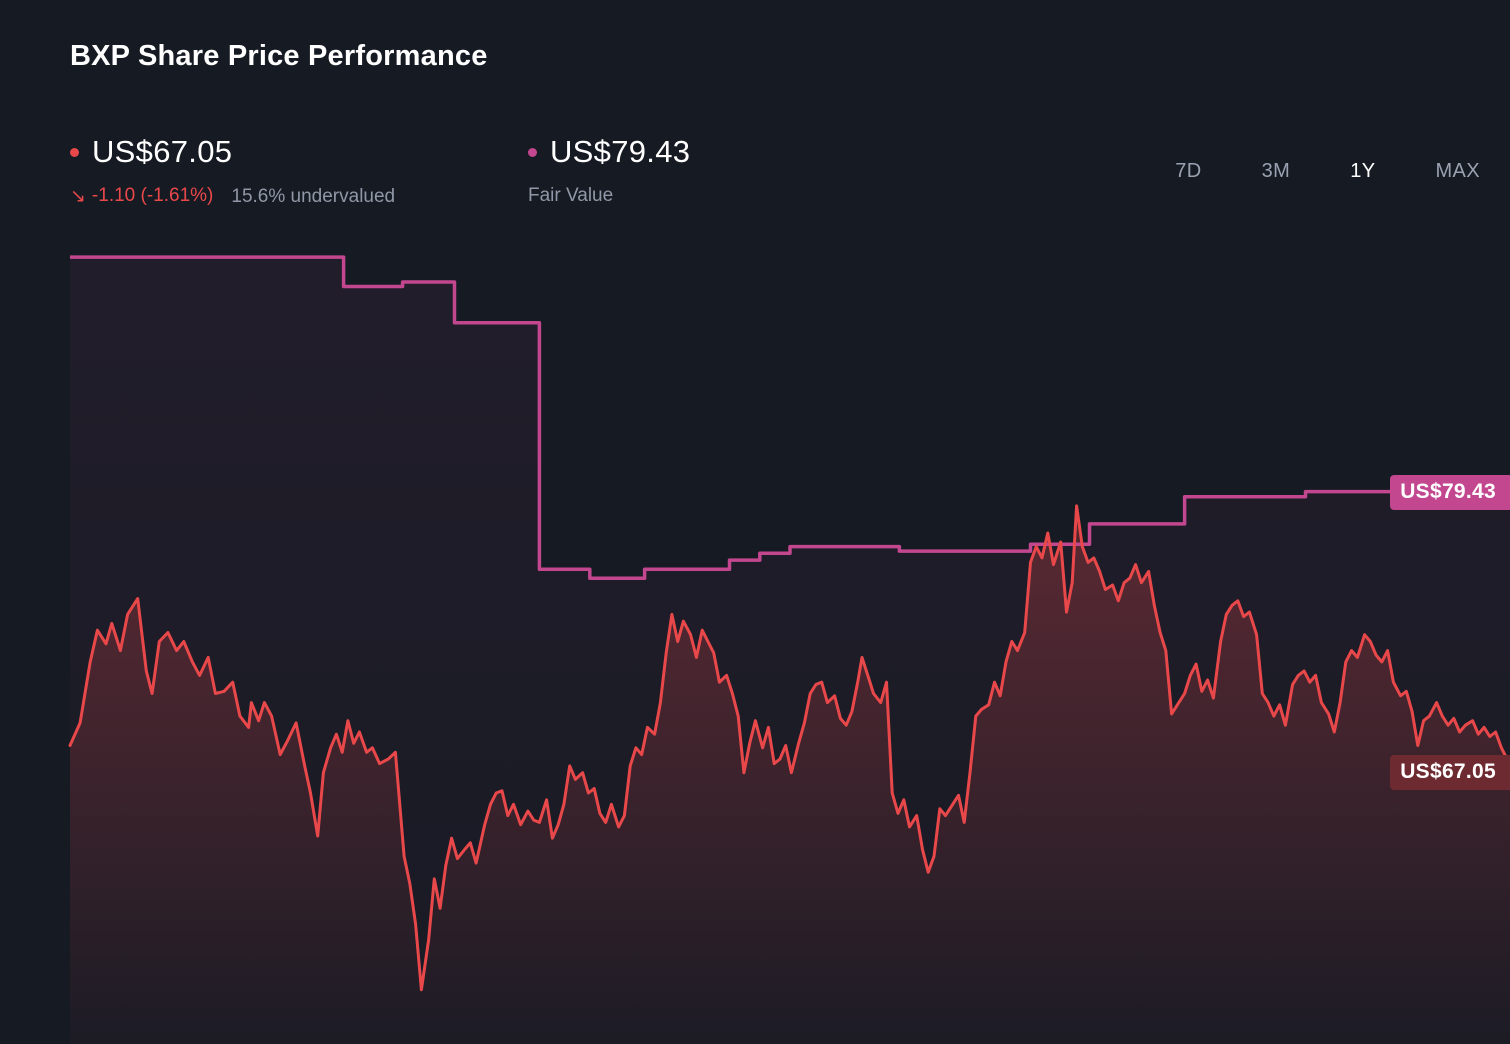 Image resolution: width=1510 pixels, height=1044 pixels. What do you see at coordinates (1327, 171) in the screenshot?
I see `time-range-selector: 7D 3M 1Y MAX` at bounding box center [1327, 171].